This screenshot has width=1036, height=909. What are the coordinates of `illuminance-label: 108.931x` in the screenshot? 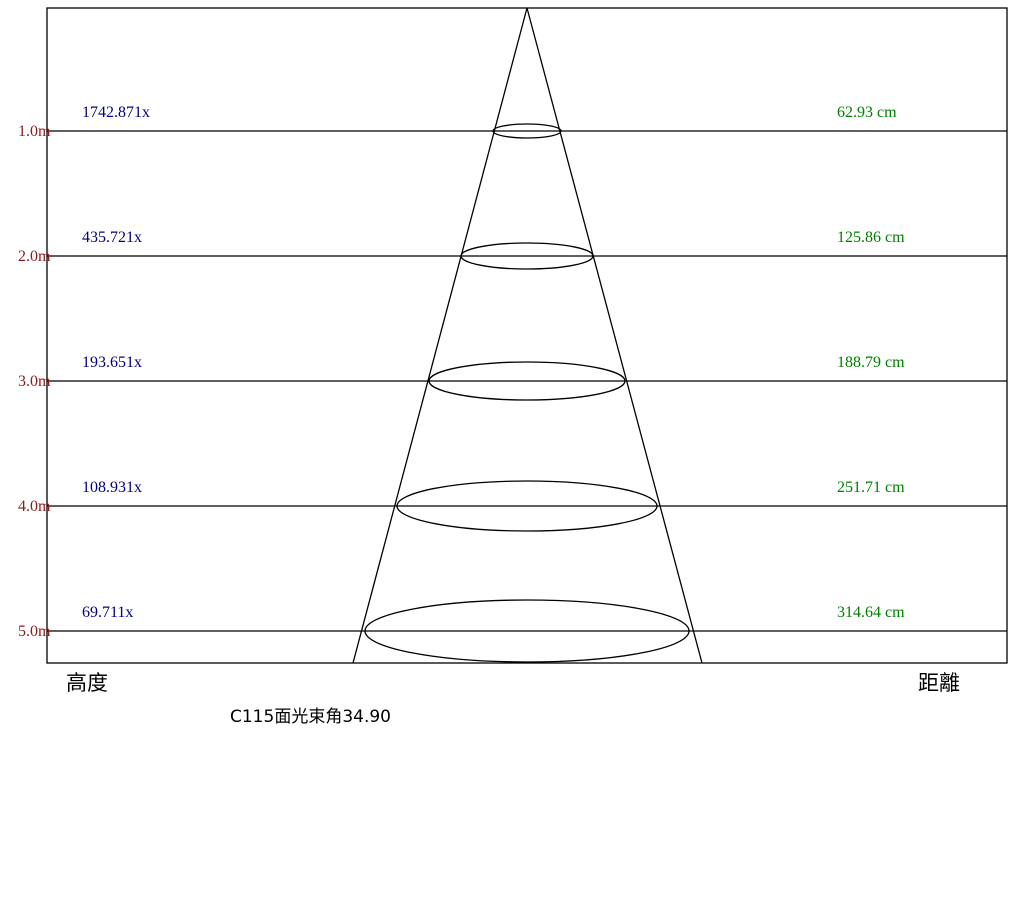 It's located at (112, 487).